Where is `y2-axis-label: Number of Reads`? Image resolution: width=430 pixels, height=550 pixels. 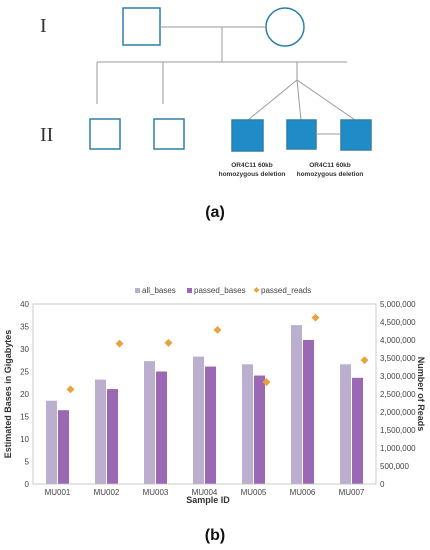 y2-axis-label: Number of Reads is located at coordinates (421, 394).